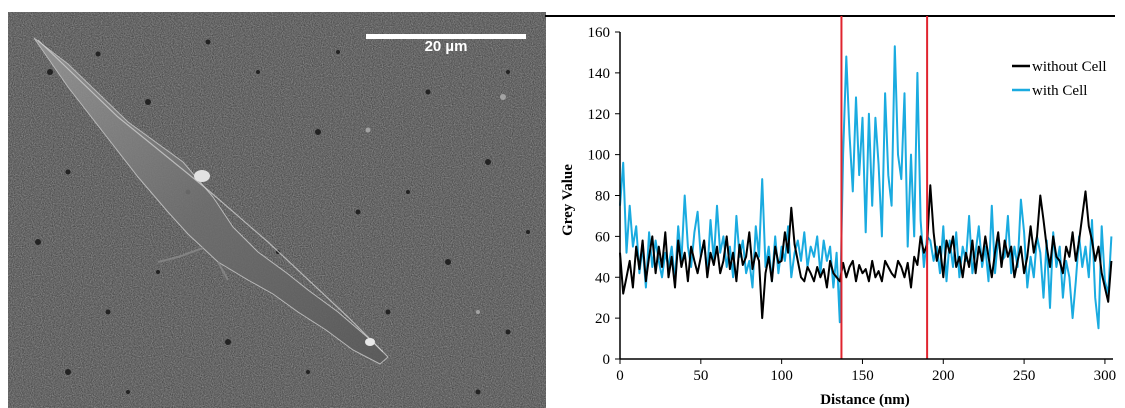  What do you see at coordinates (1105, 376) in the screenshot?
I see `x-tick-label: 300` at bounding box center [1105, 376].